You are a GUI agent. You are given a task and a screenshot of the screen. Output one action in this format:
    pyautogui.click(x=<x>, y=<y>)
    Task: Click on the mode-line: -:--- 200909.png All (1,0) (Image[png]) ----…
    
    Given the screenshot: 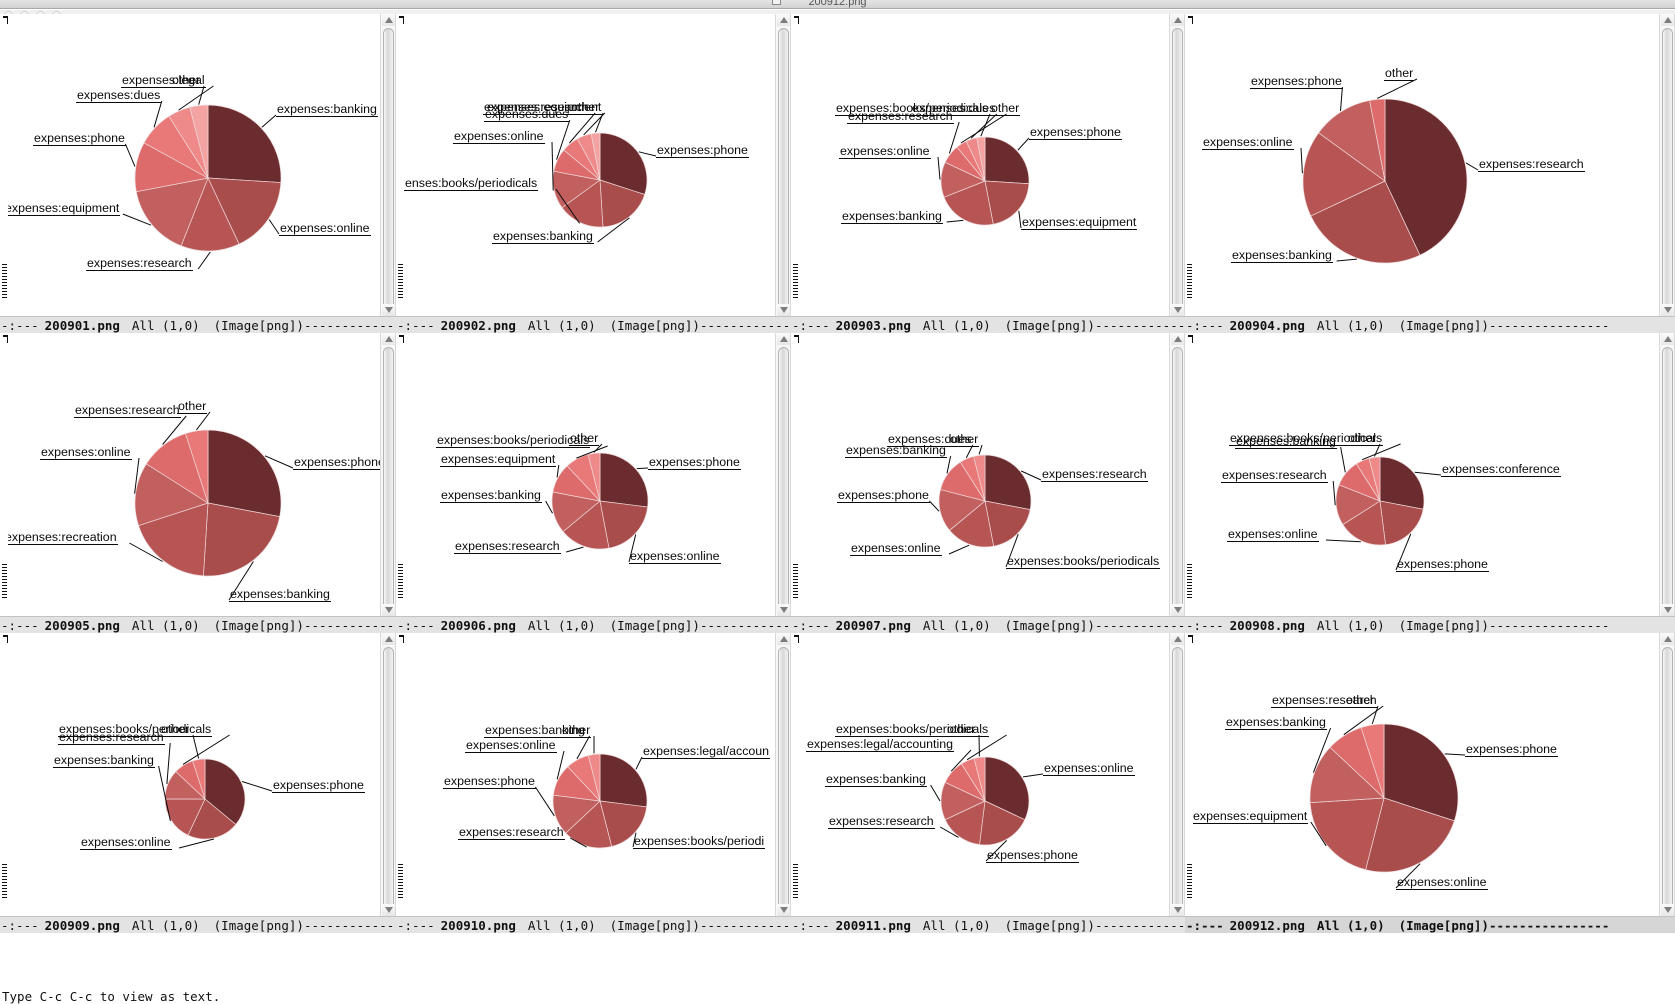 What is the action you would take?
    pyautogui.click(x=198, y=924)
    